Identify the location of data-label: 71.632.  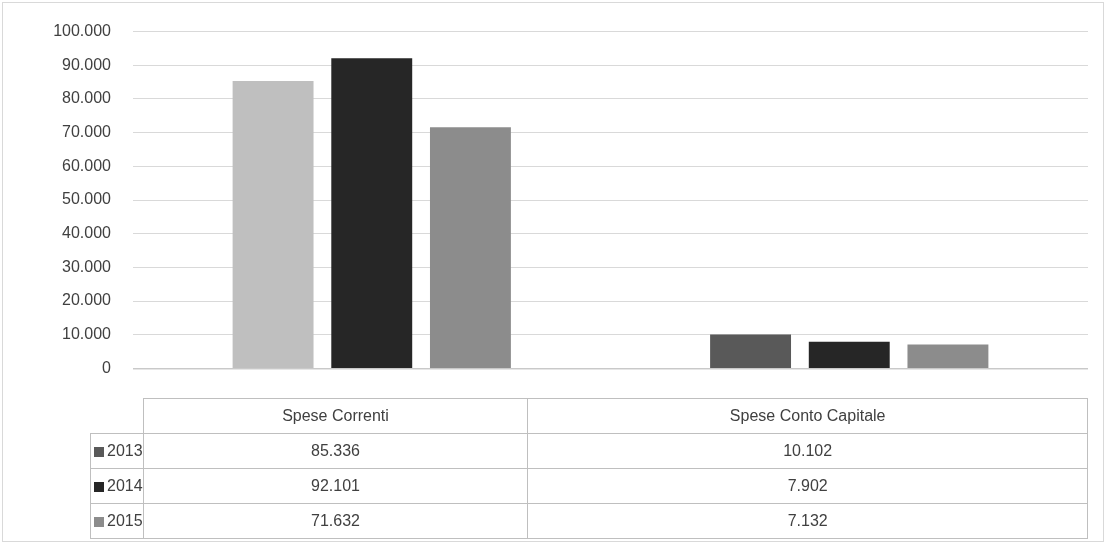
(335, 521).